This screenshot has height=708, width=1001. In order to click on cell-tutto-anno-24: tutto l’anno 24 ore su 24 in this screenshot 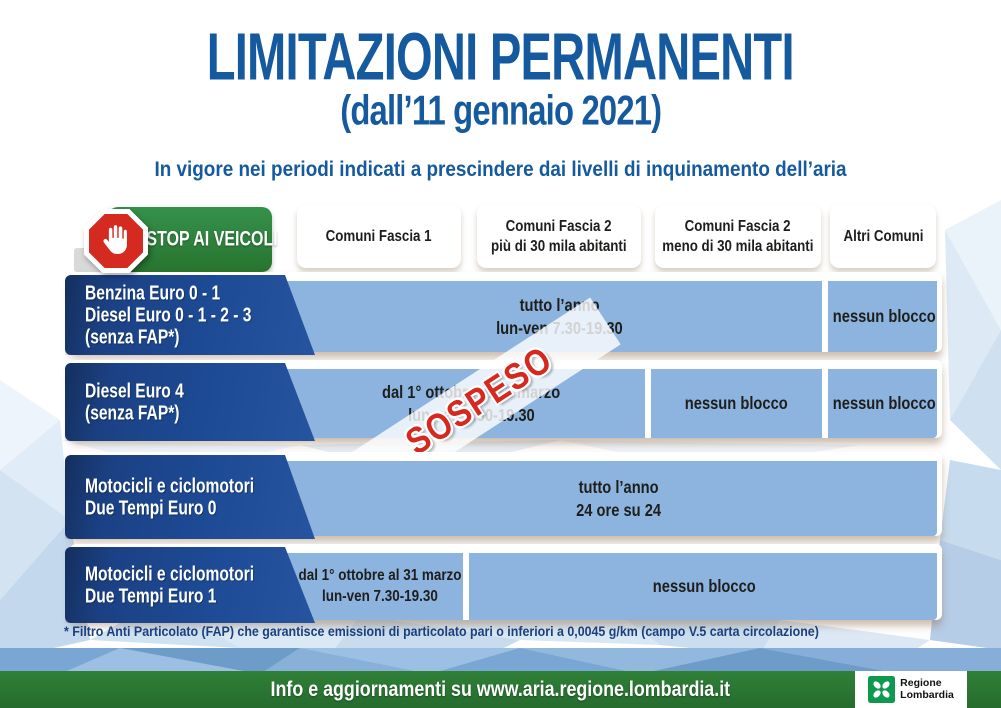, I will do `click(618, 498)`.